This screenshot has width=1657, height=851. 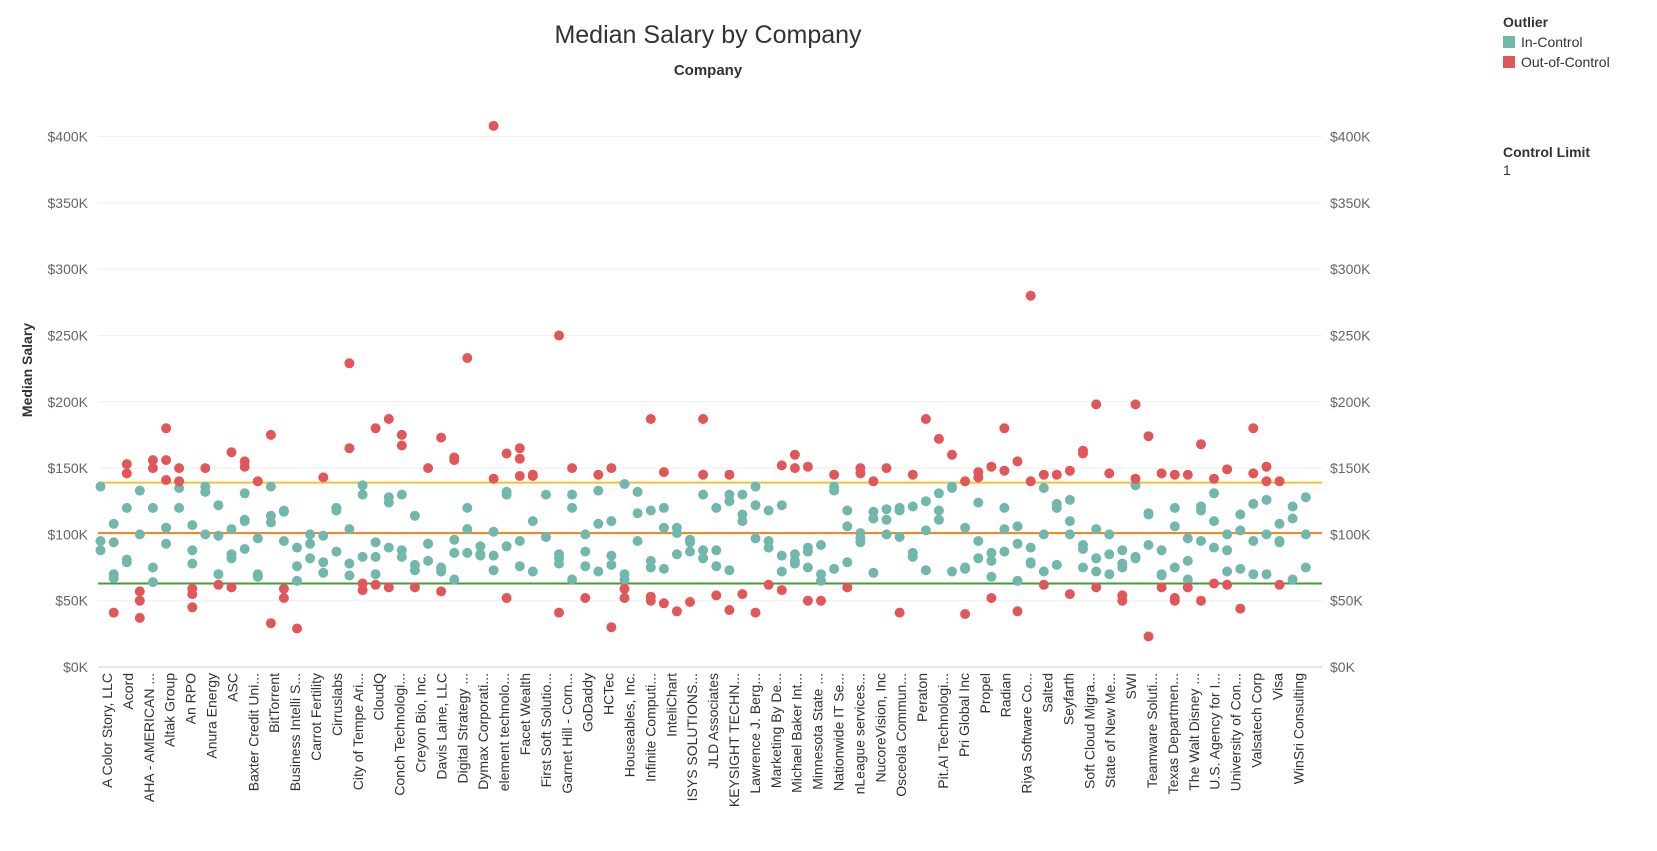 I want to click on y-tick-label-right: $150K, so click(x=1350, y=468).